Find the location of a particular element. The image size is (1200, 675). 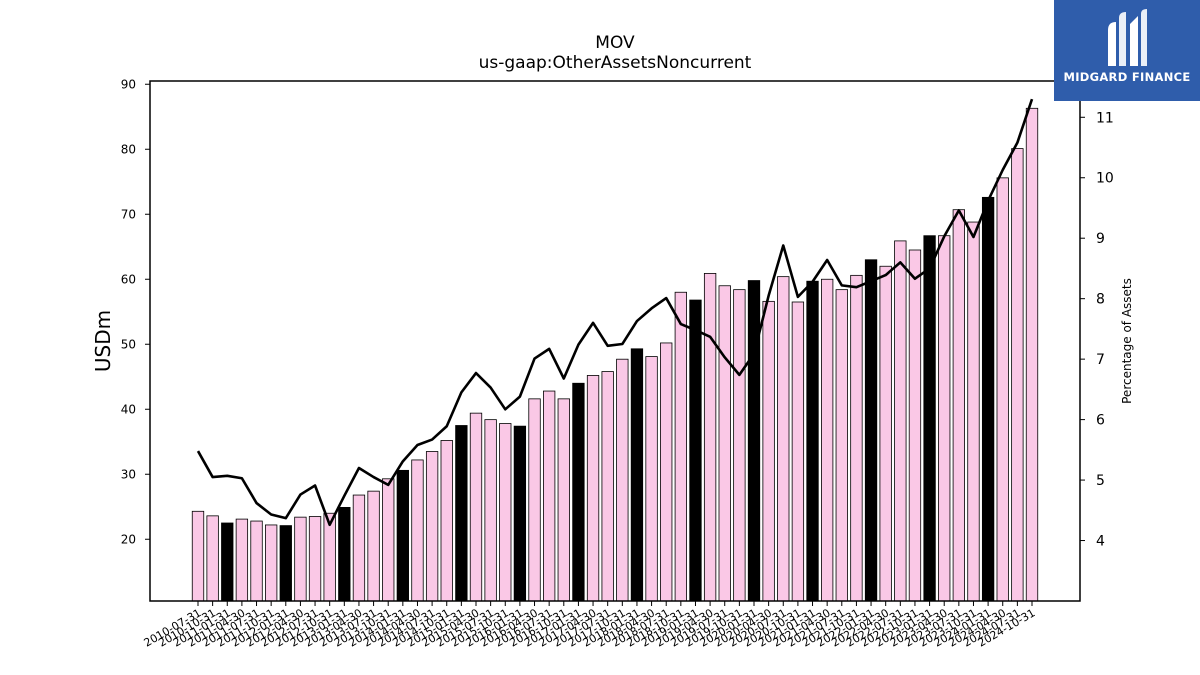

chart-title: MOV is located at coordinates (615, 43).